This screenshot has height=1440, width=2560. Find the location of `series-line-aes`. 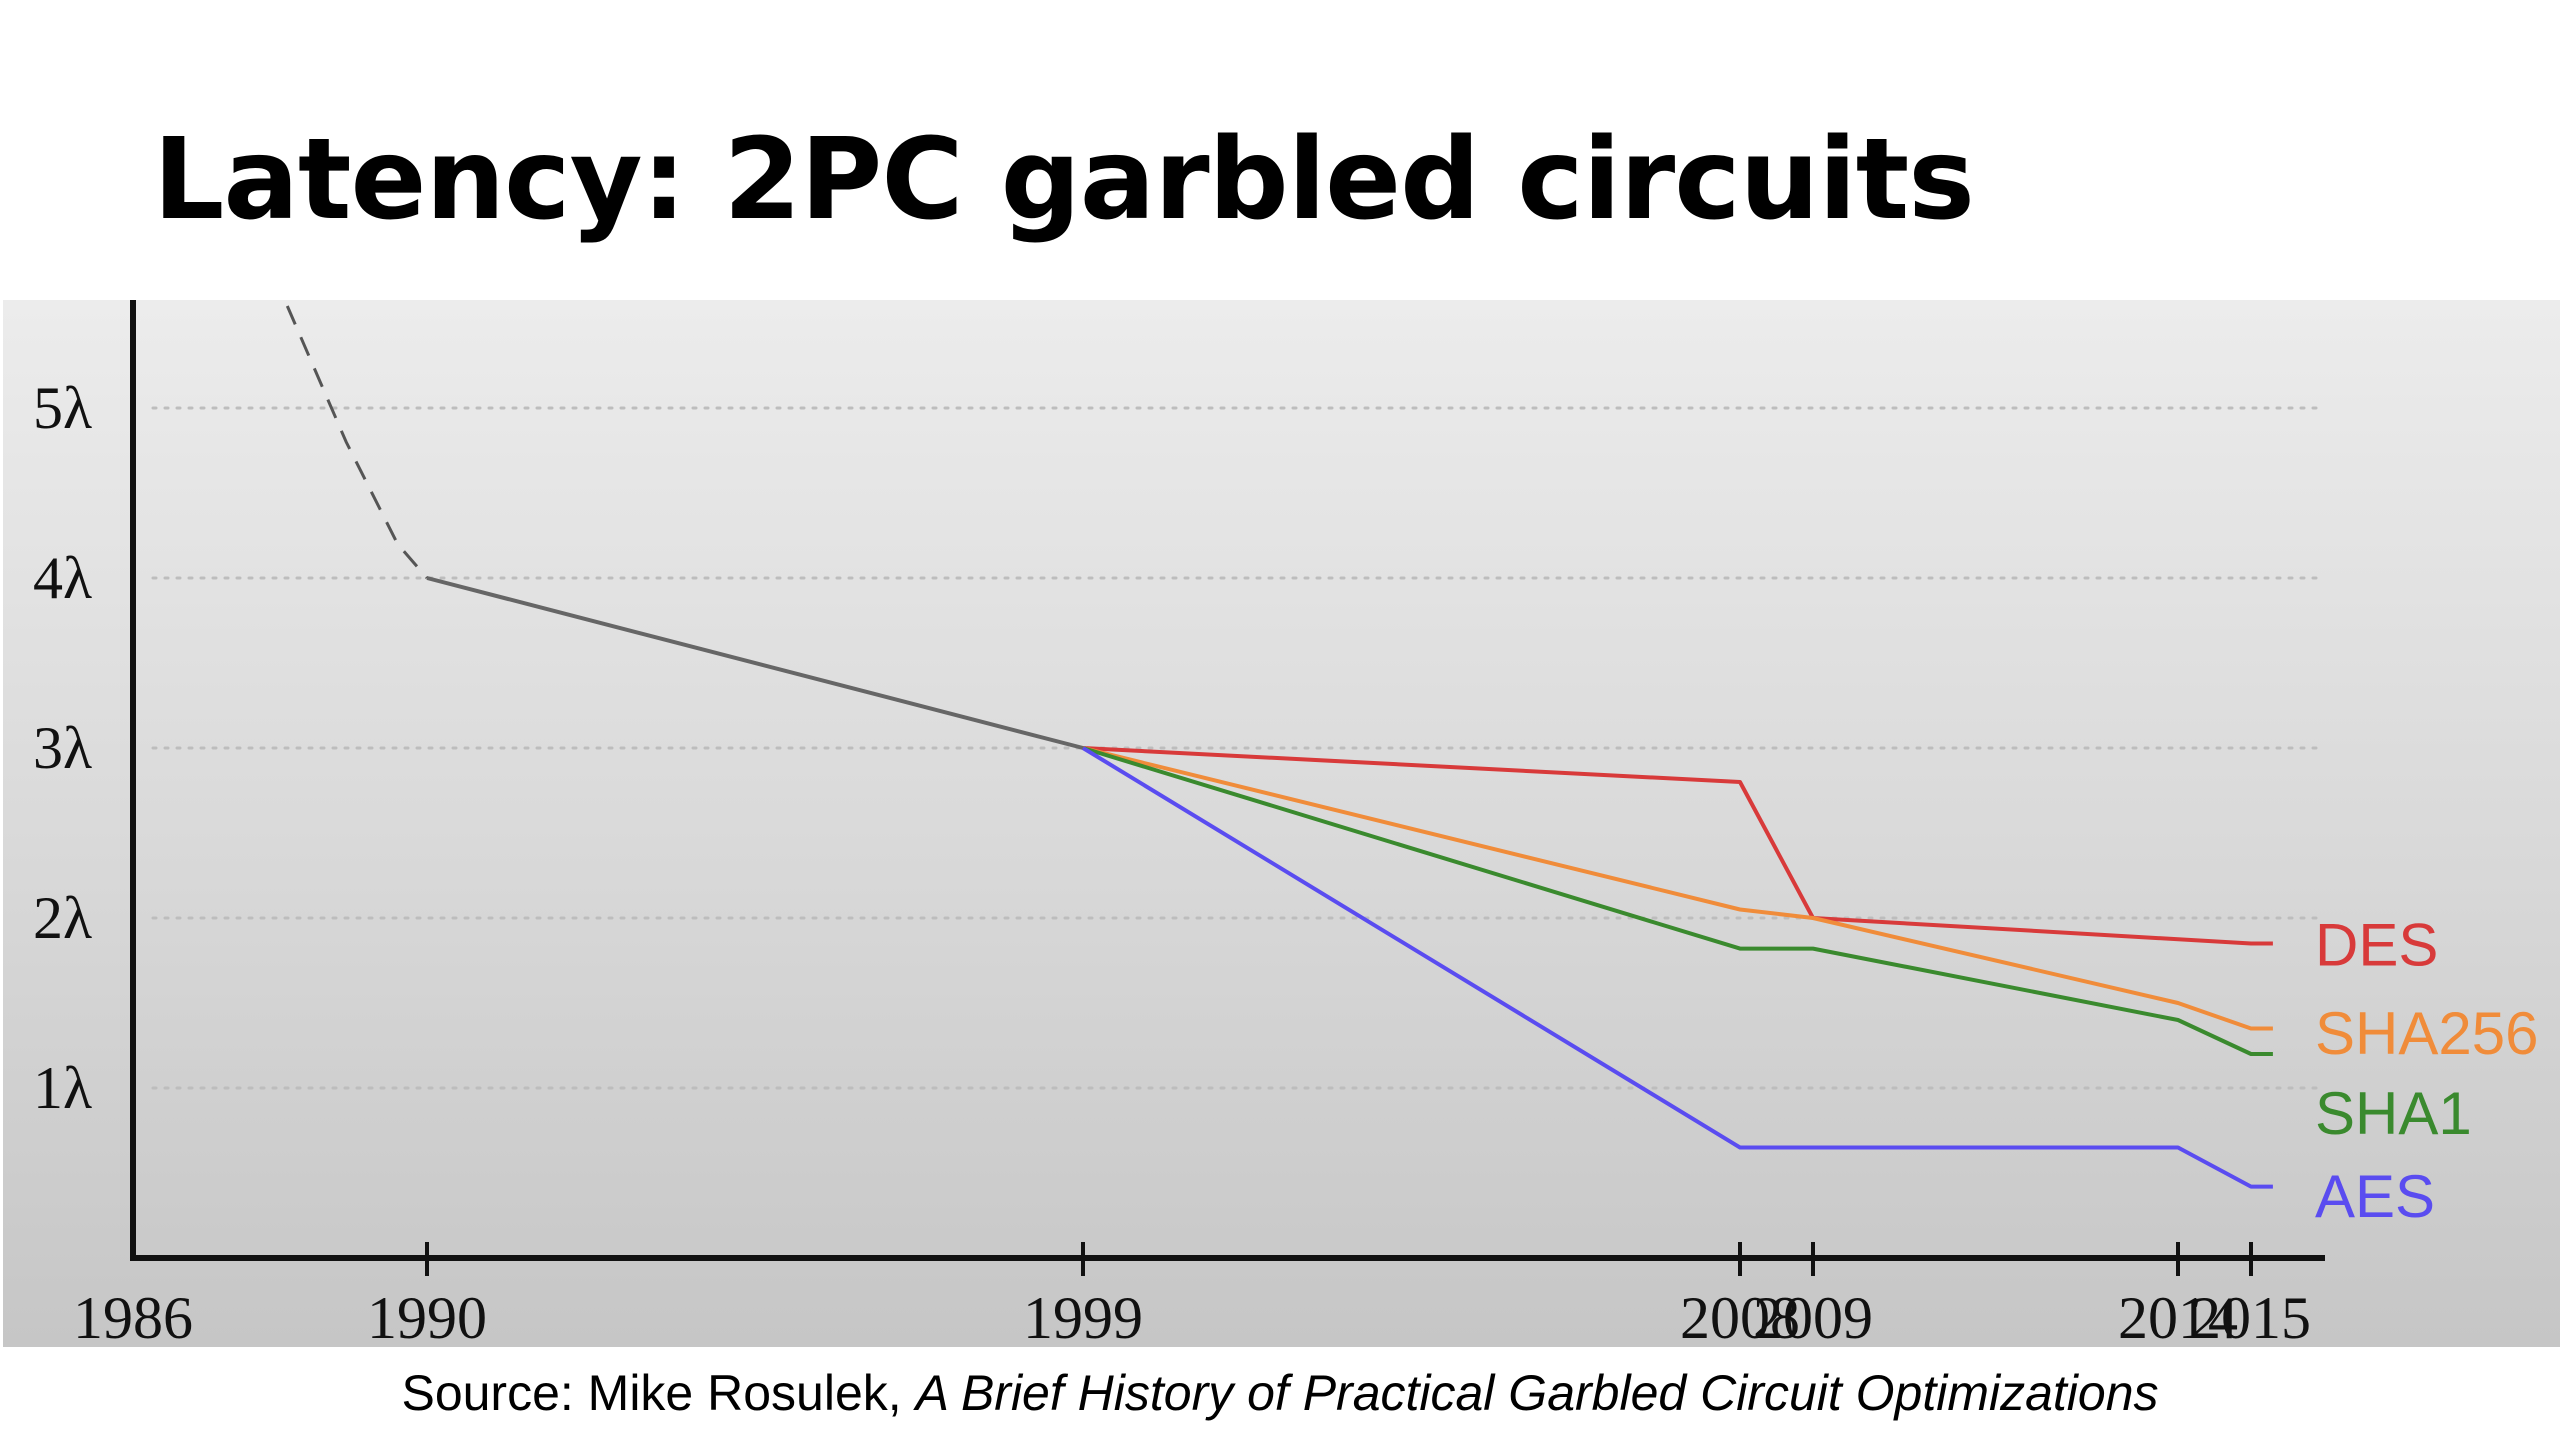

series-line-aes is located at coordinates (1677, 967).